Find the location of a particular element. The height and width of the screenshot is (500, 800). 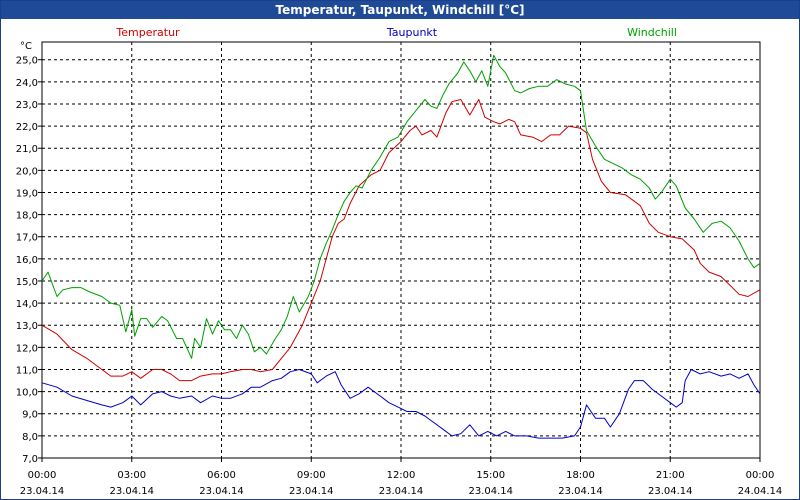

y-tick-label: 10,0 is located at coordinates (27, 393).